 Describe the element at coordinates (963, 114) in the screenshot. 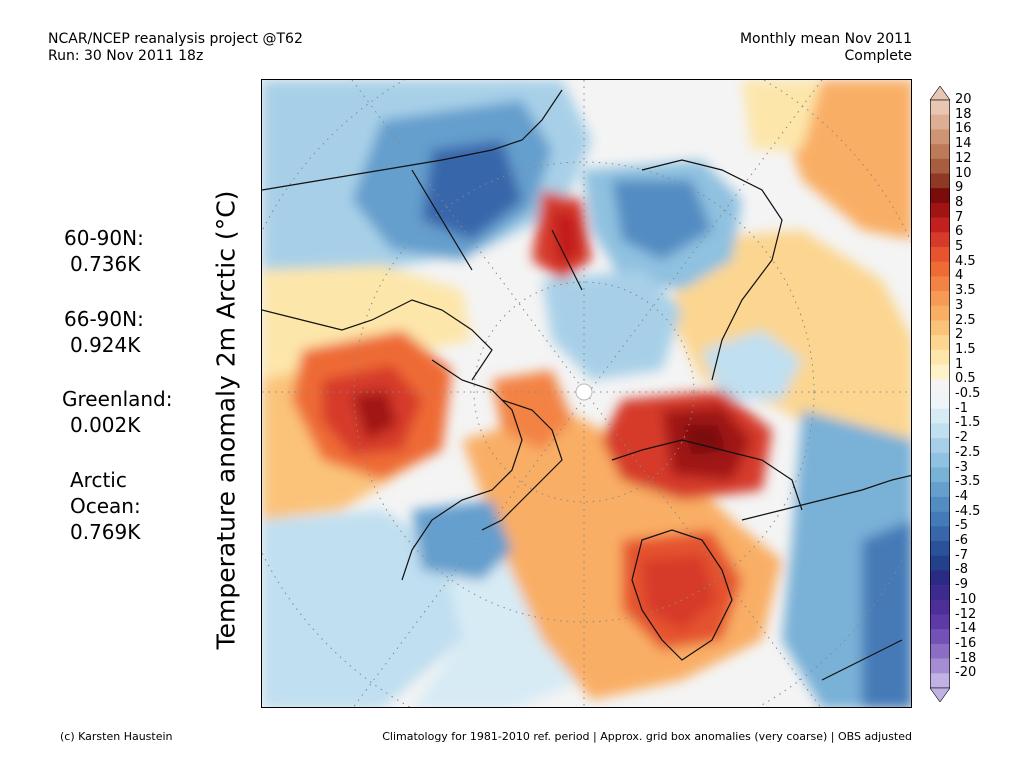

I see `colorbar-tick-label: 18` at that location.